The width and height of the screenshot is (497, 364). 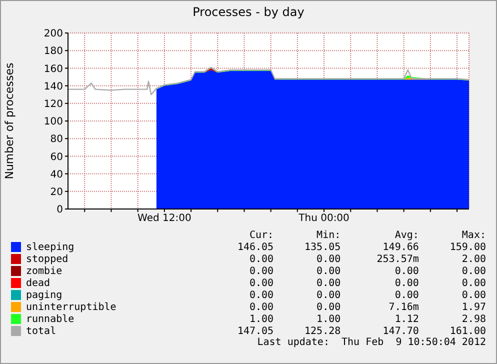 I want to click on x-tick-label: Wed 12:00, so click(x=165, y=218).